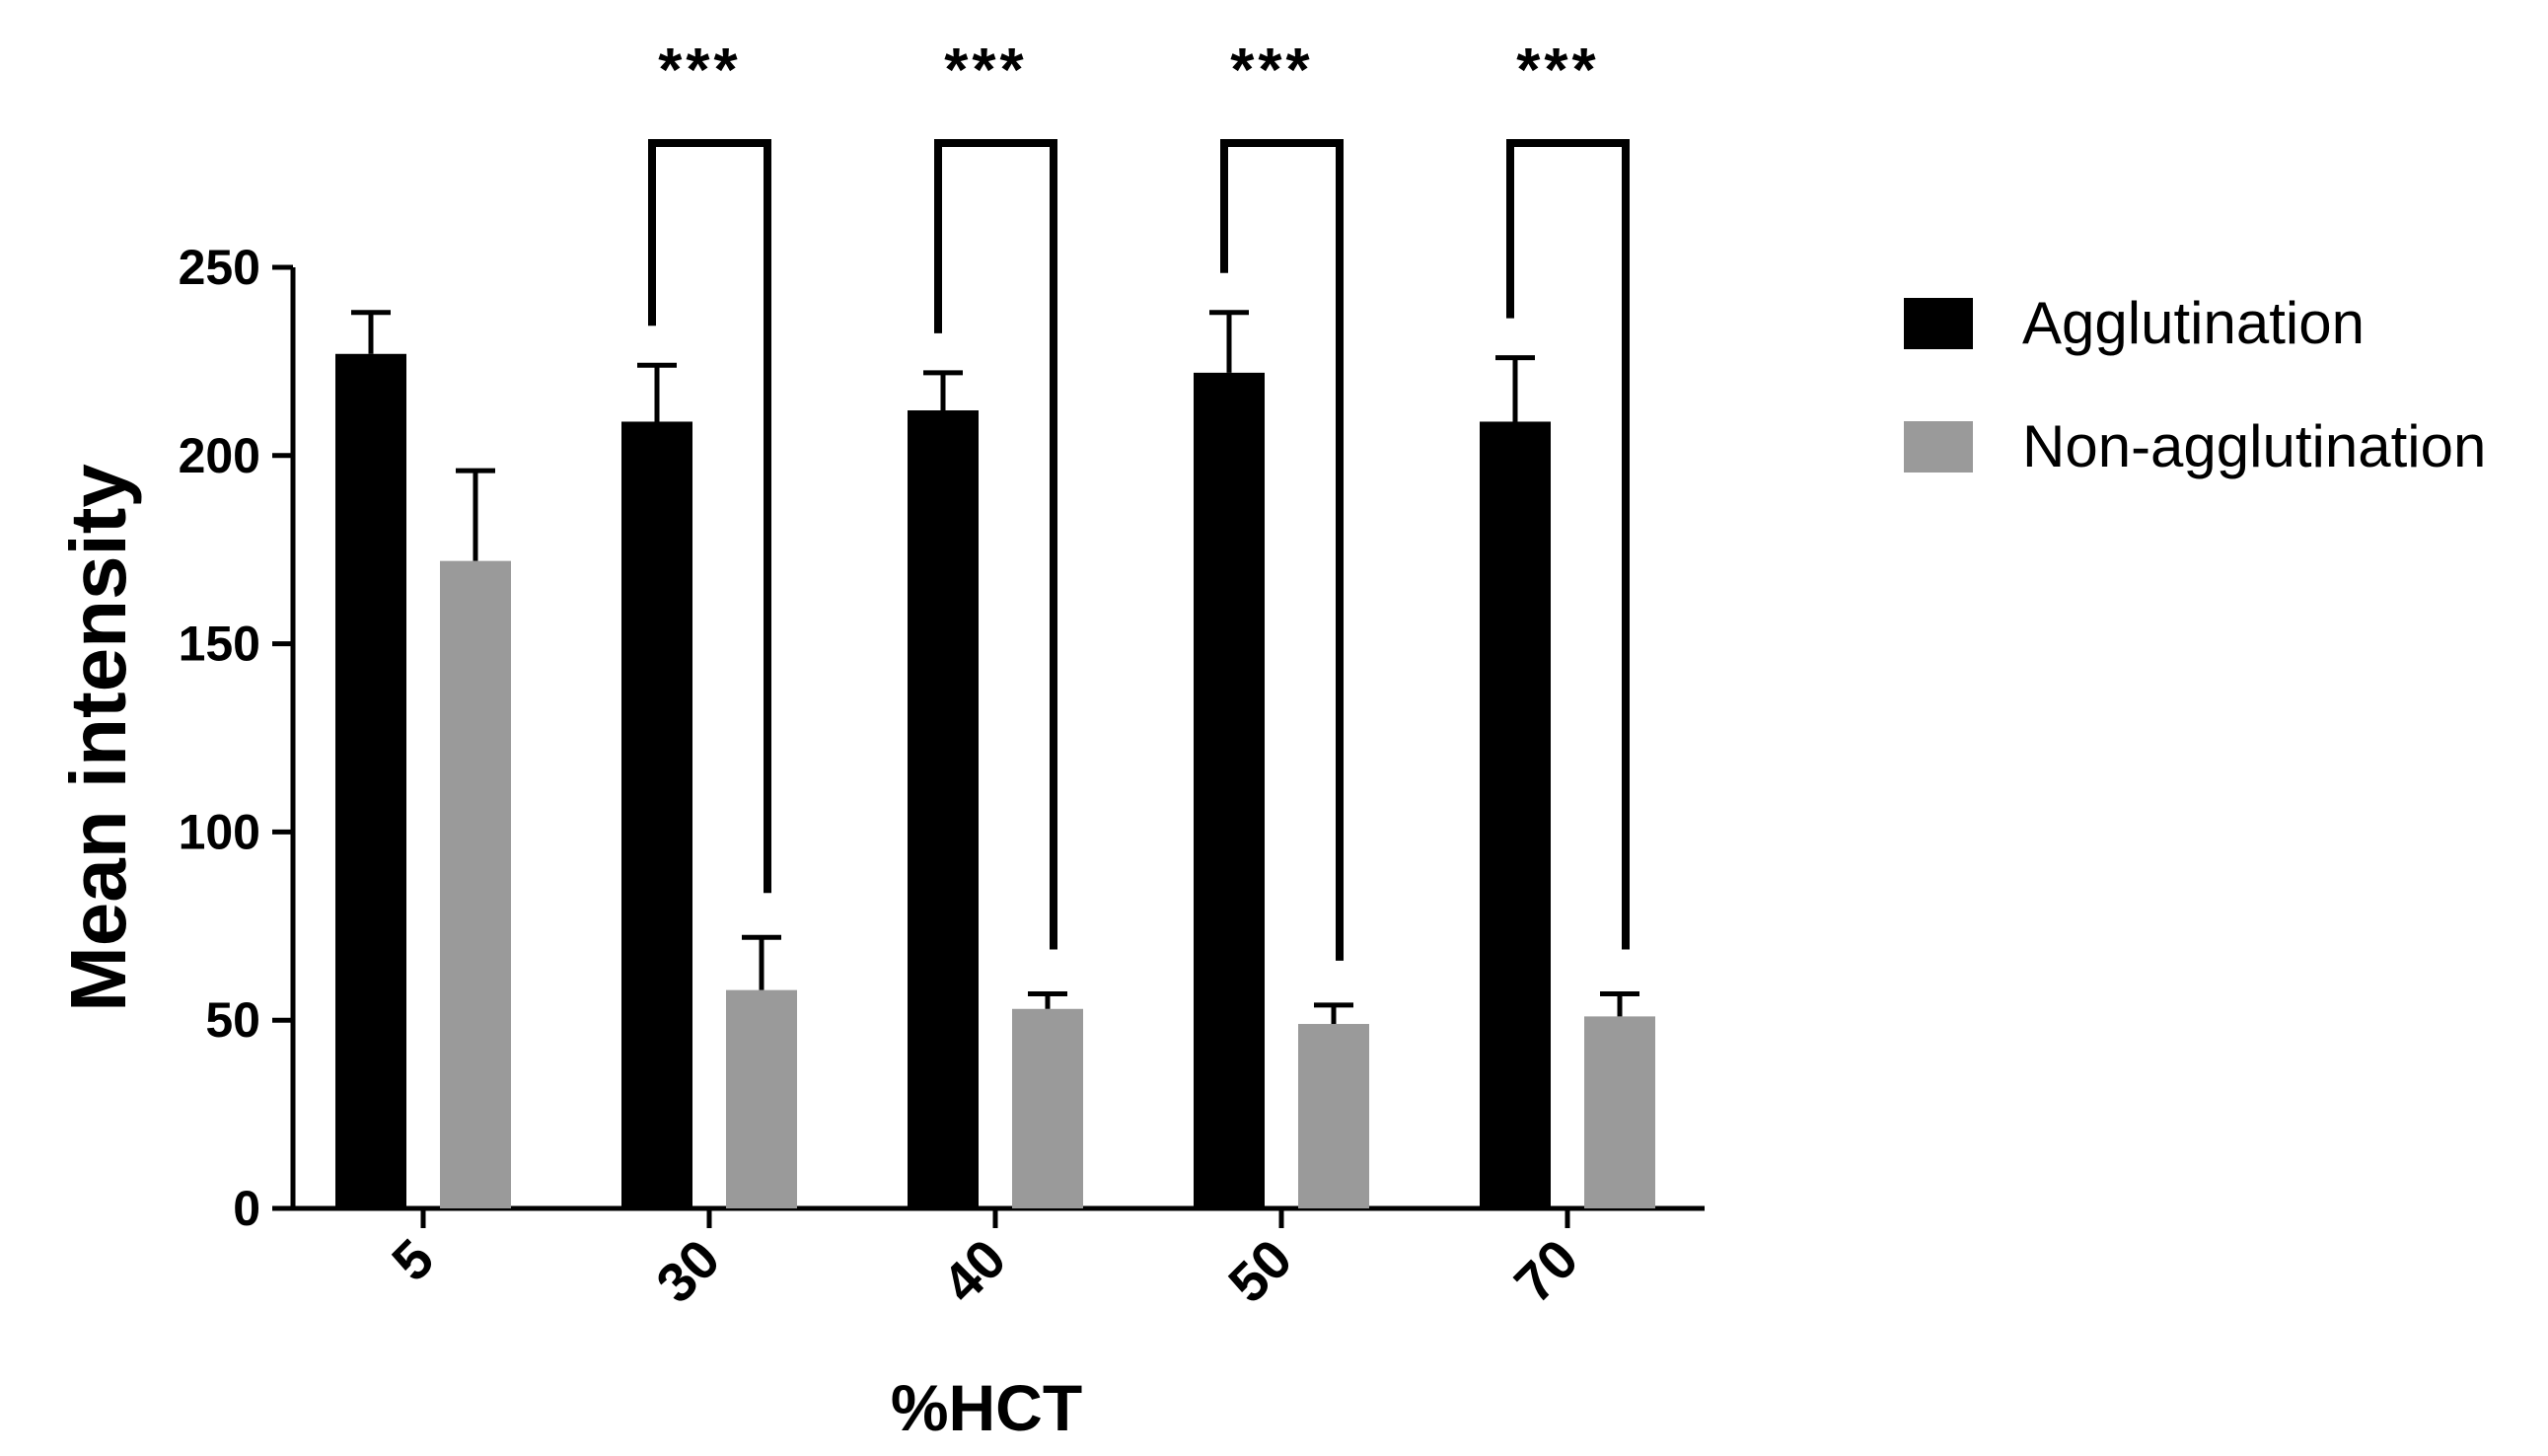 This screenshot has height=1456, width=2548. What do you see at coordinates (974, 1271) in the screenshot?
I see `x-tick-label: 40` at bounding box center [974, 1271].